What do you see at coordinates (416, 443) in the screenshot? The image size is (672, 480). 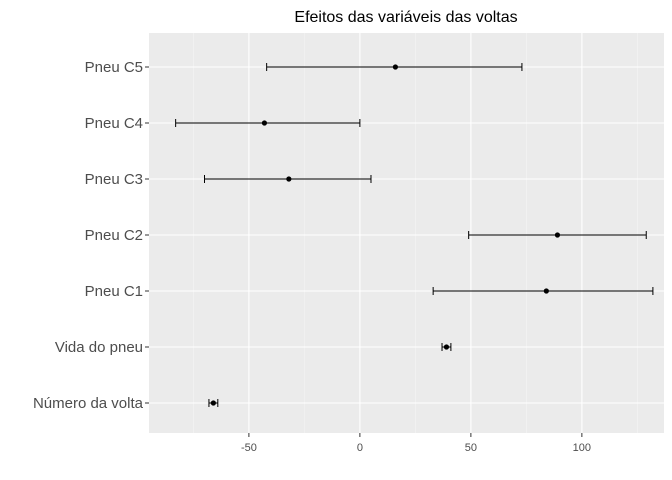 I see `x-axis: -50 0 50 100` at bounding box center [416, 443].